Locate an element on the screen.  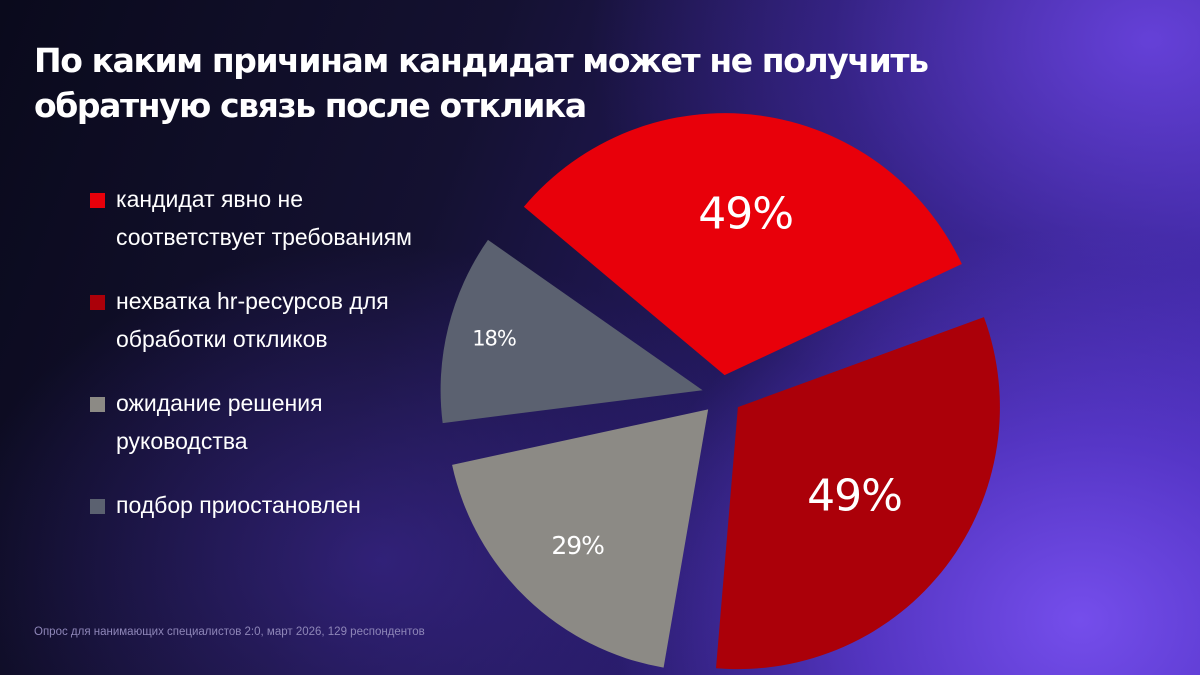
legend-item: ожидание решения руководства is located at coordinates (273, 422).